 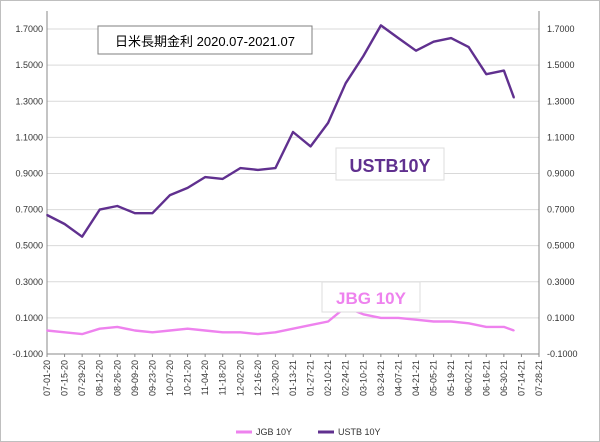 What do you see at coordinates (521, 378) in the screenshot?
I see `x-tick-label: 07-14-21` at bounding box center [521, 378].